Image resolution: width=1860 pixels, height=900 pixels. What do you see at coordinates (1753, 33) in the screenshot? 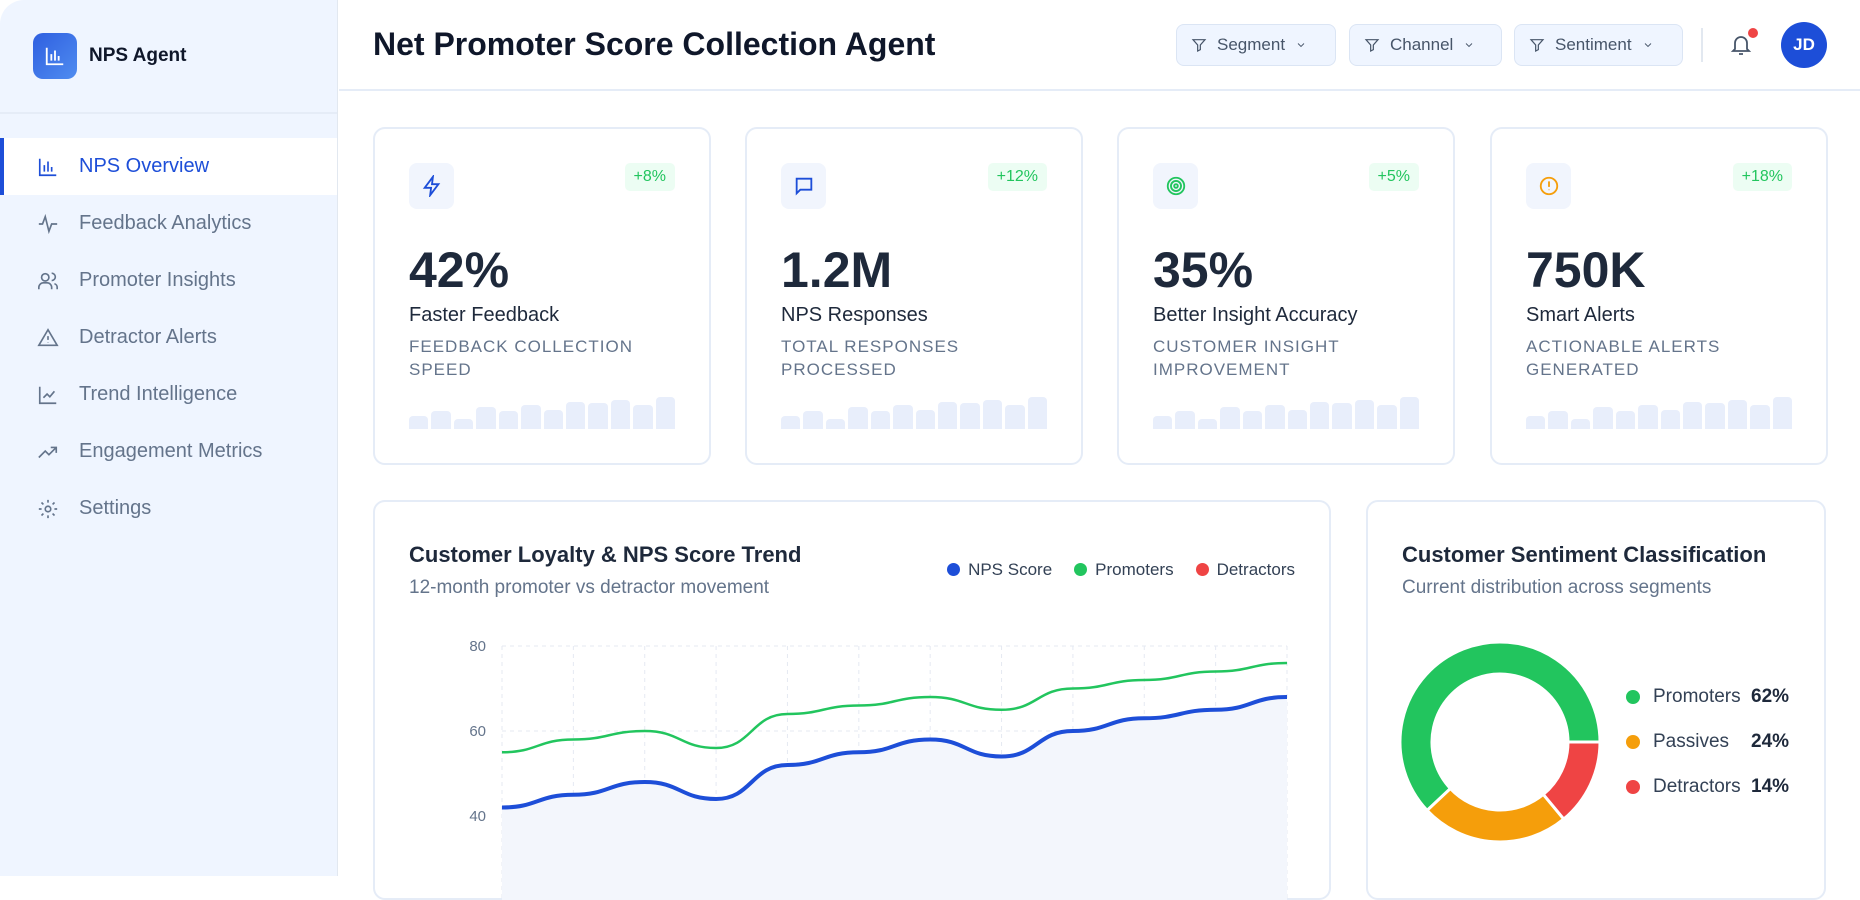
I see `notification-dot` at bounding box center [1753, 33].